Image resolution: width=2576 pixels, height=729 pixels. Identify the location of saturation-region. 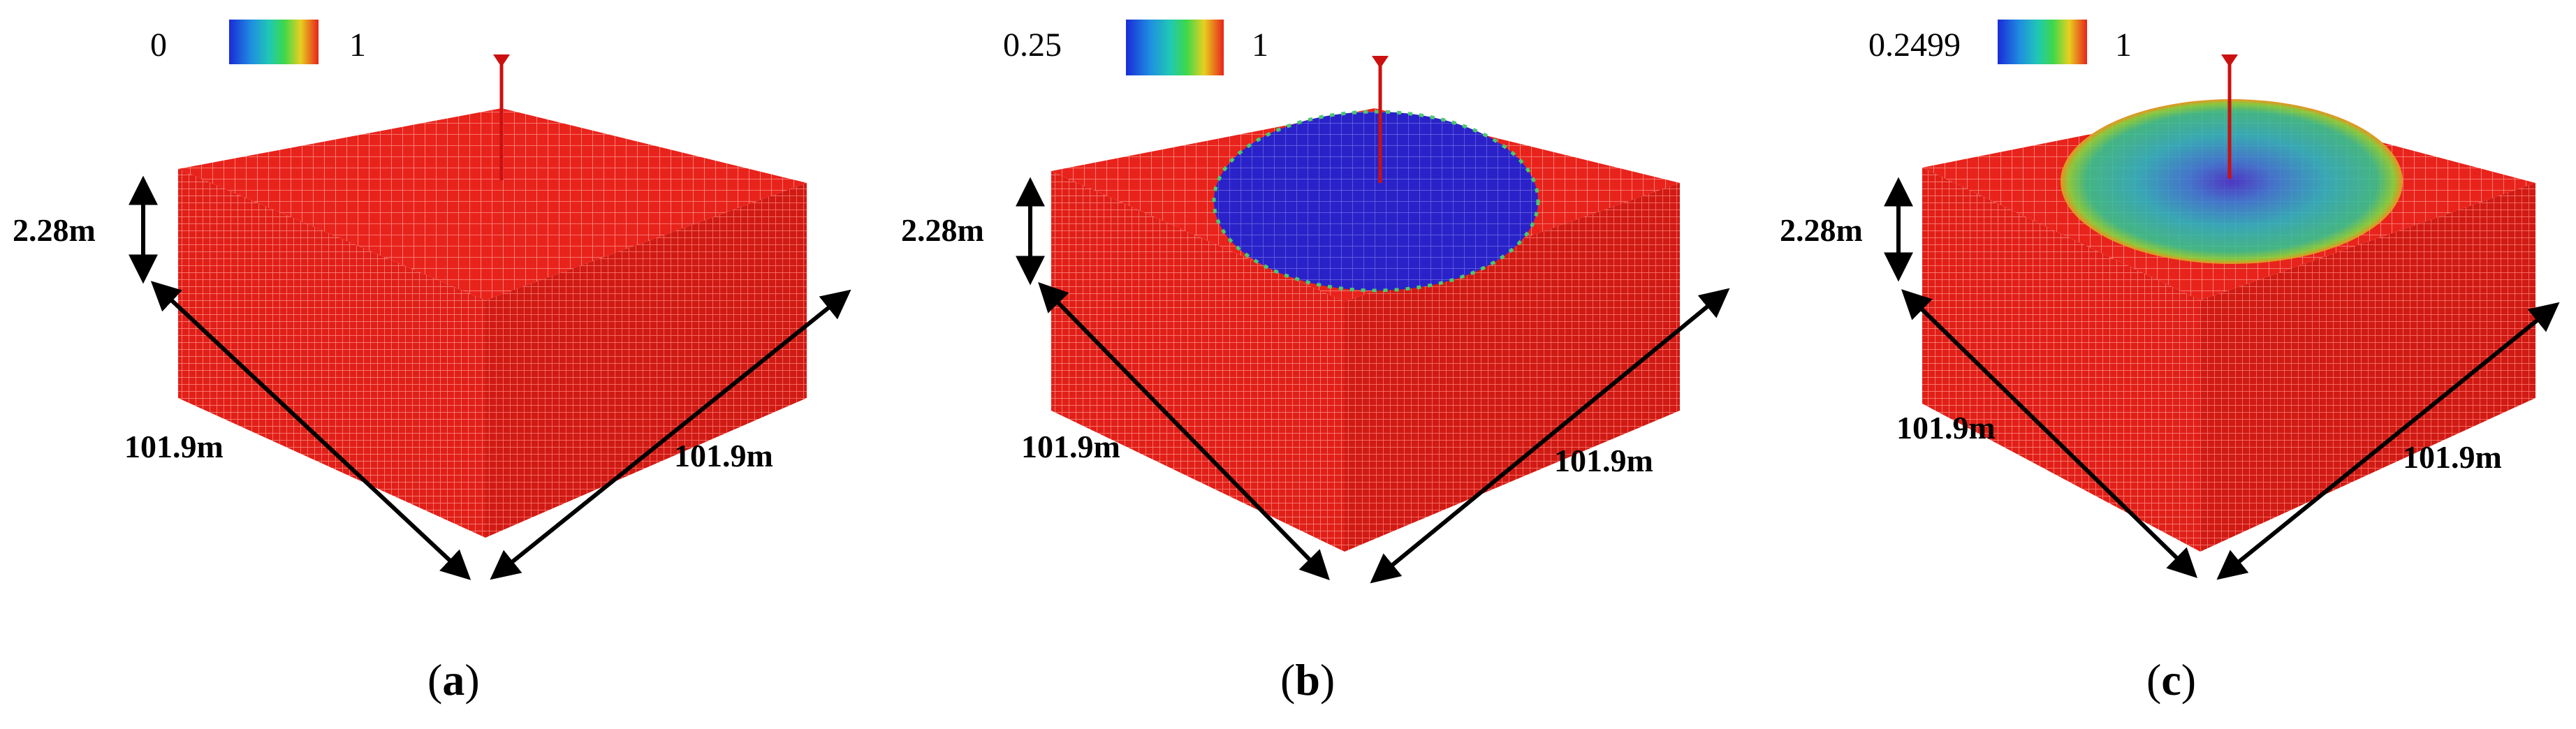
(1376, 201).